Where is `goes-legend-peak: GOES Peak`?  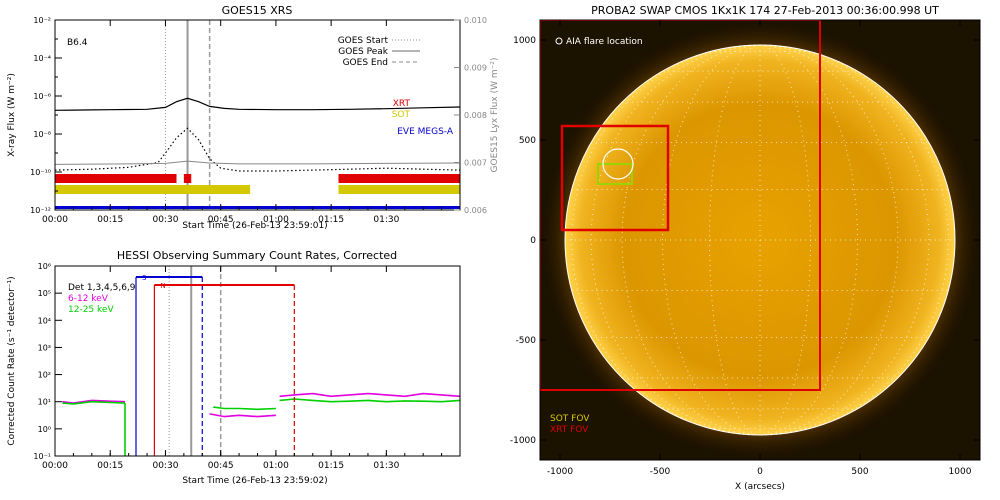 goes-legend-peak: GOES Peak is located at coordinates (363, 52).